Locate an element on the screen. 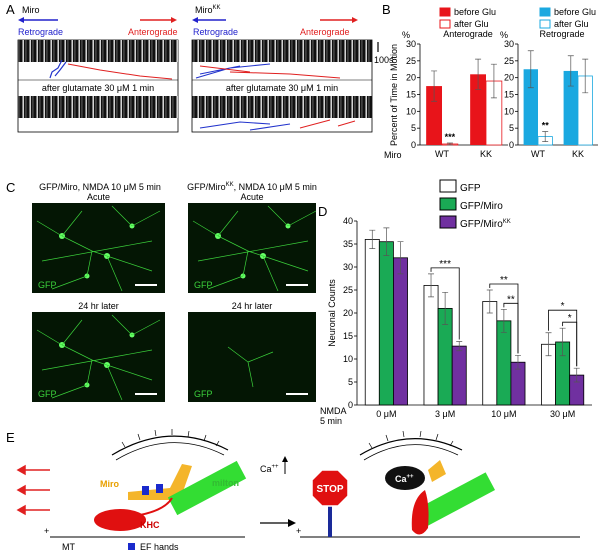 This screenshot has height=557, width=600. label-base: Miro is located at coordinates (204, 10).